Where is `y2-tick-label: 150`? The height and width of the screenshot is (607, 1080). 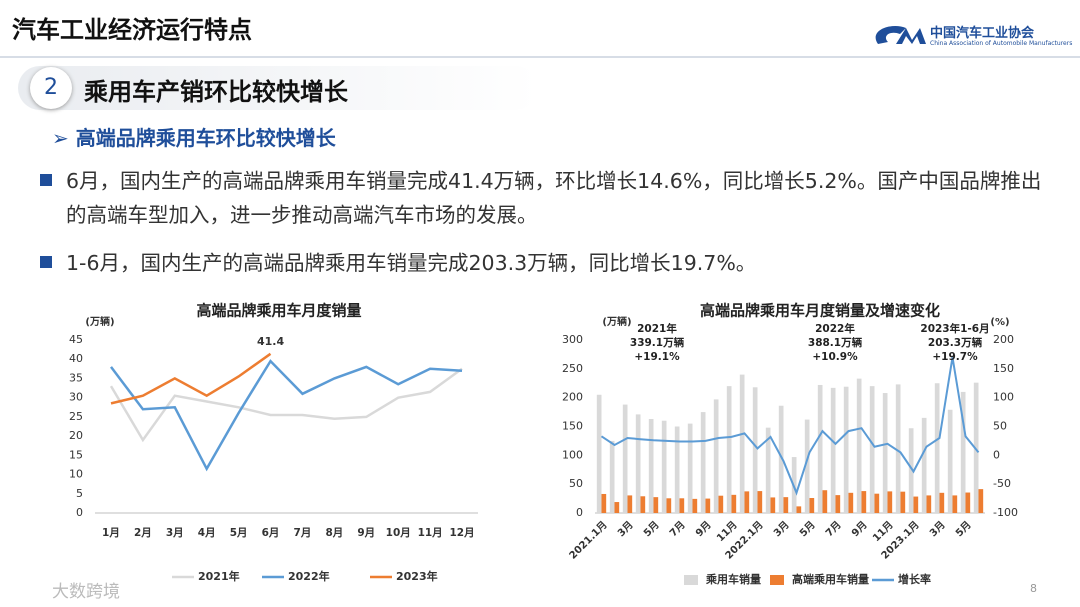
y2-tick-label: 150 is located at coordinates (1003, 368).